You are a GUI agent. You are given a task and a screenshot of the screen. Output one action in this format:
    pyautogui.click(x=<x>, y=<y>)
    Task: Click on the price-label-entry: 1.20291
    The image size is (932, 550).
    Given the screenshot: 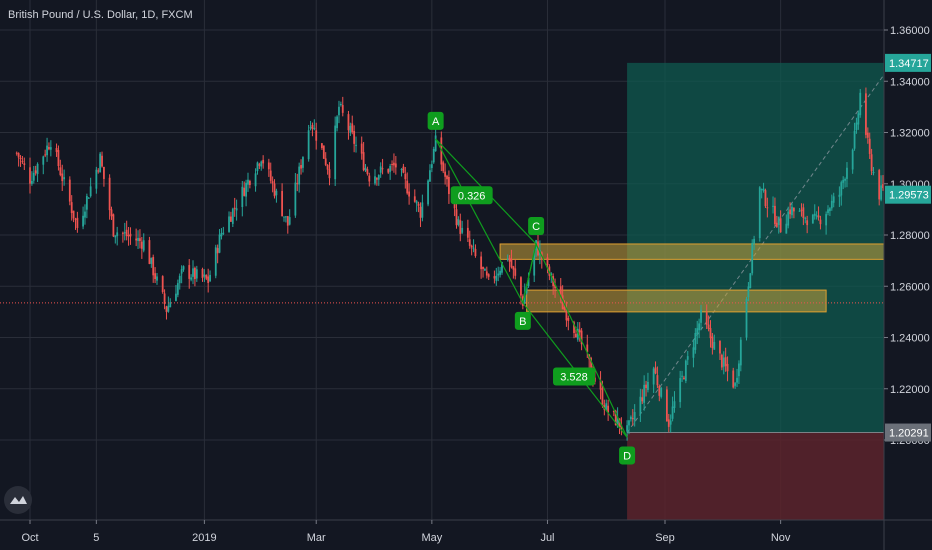 What is the action you would take?
    pyautogui.click(x=908, y=432)
    